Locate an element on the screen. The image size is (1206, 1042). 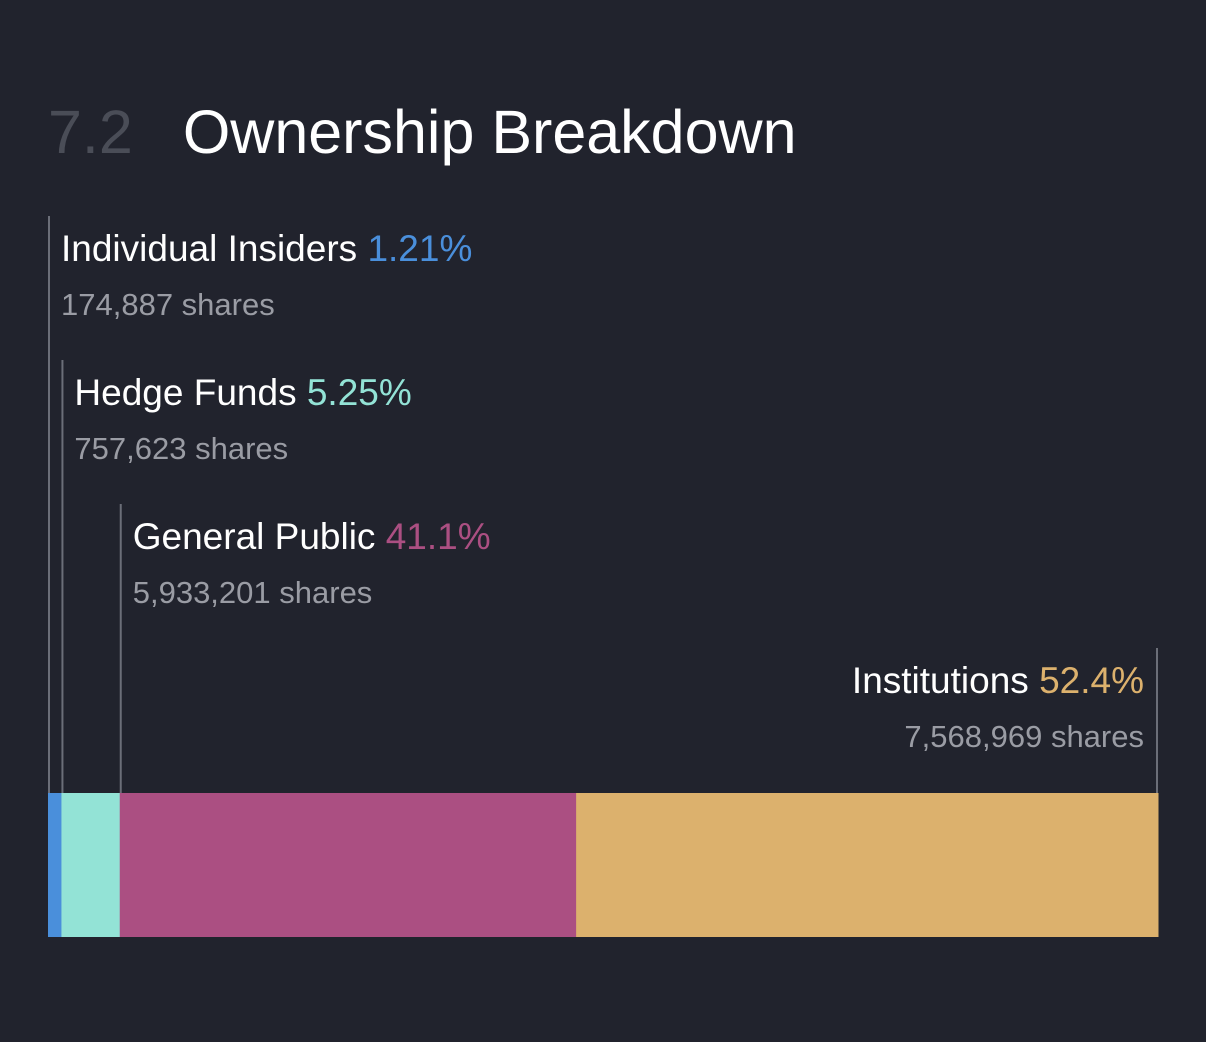
category-name: Hedge Funds is located at coordinates (190, 392).